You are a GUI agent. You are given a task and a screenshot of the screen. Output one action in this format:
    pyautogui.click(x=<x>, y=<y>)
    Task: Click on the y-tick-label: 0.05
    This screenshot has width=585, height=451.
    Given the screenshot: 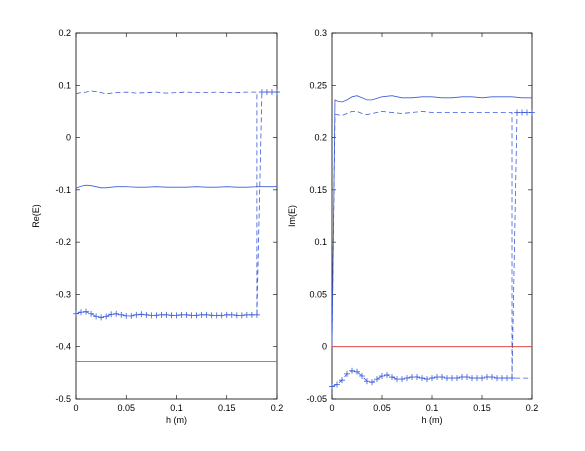 What is the action you would take?
    pyautogui.click(x=318, y=294)
    